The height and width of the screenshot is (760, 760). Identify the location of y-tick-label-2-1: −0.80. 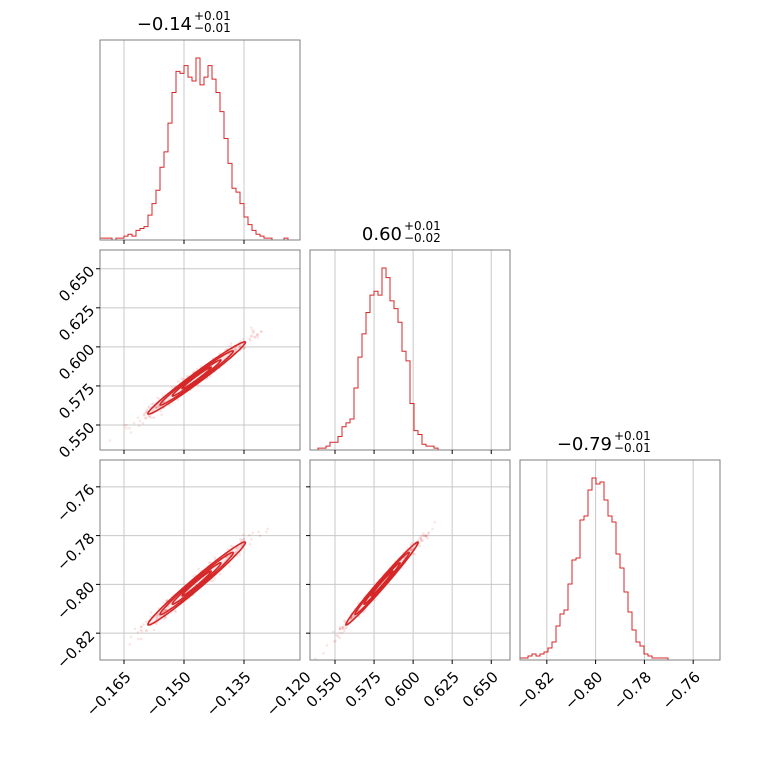
(75, 600).